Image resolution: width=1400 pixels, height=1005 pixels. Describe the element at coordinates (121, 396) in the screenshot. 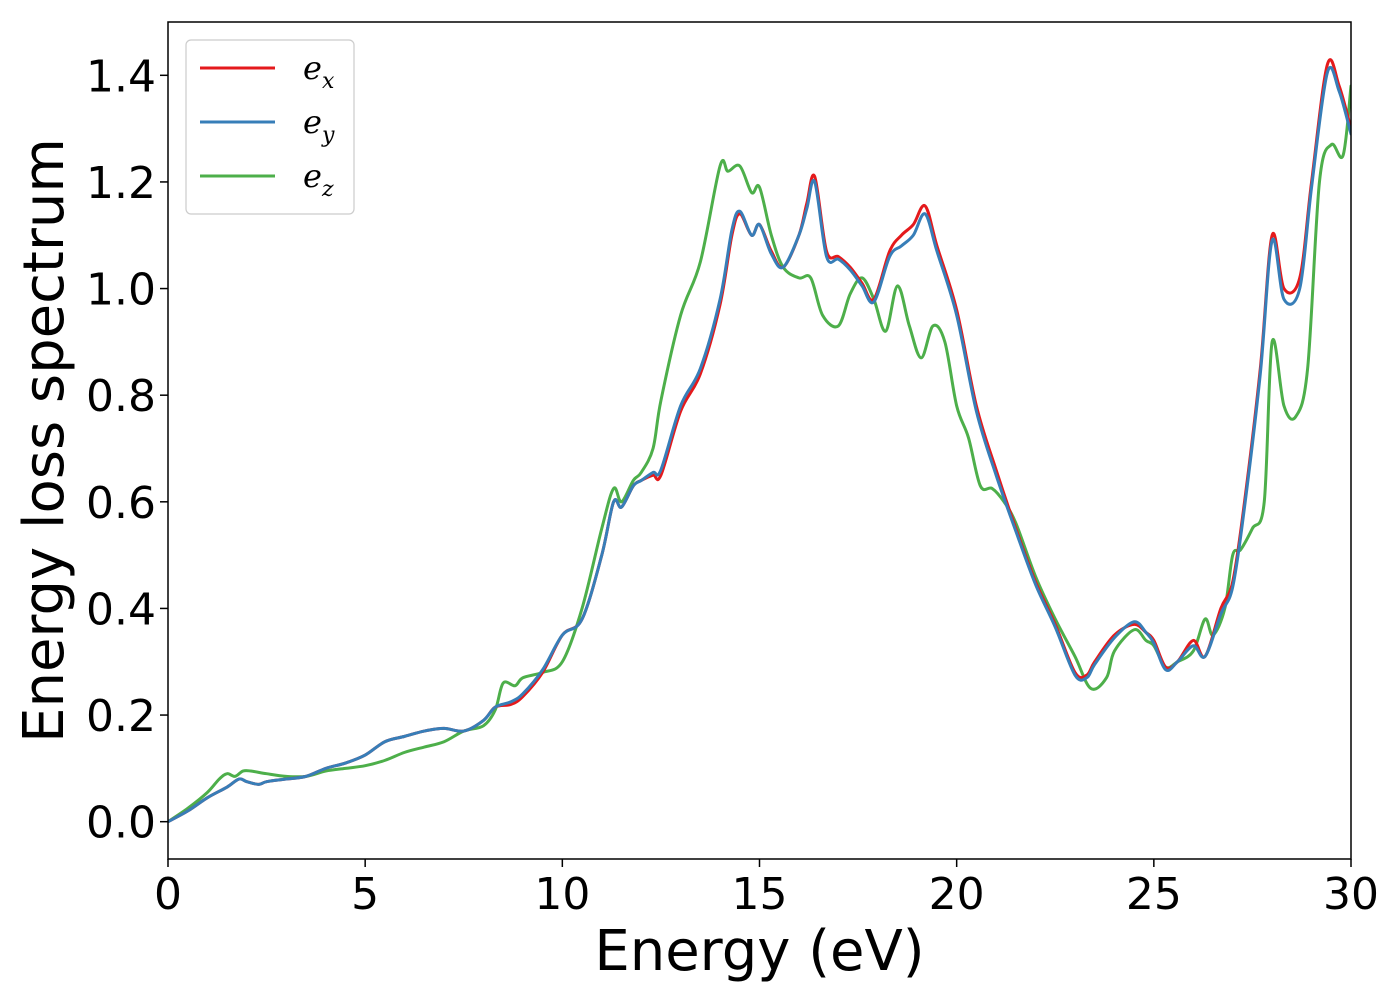

I see `y-tick-label: 0.8` at that location.